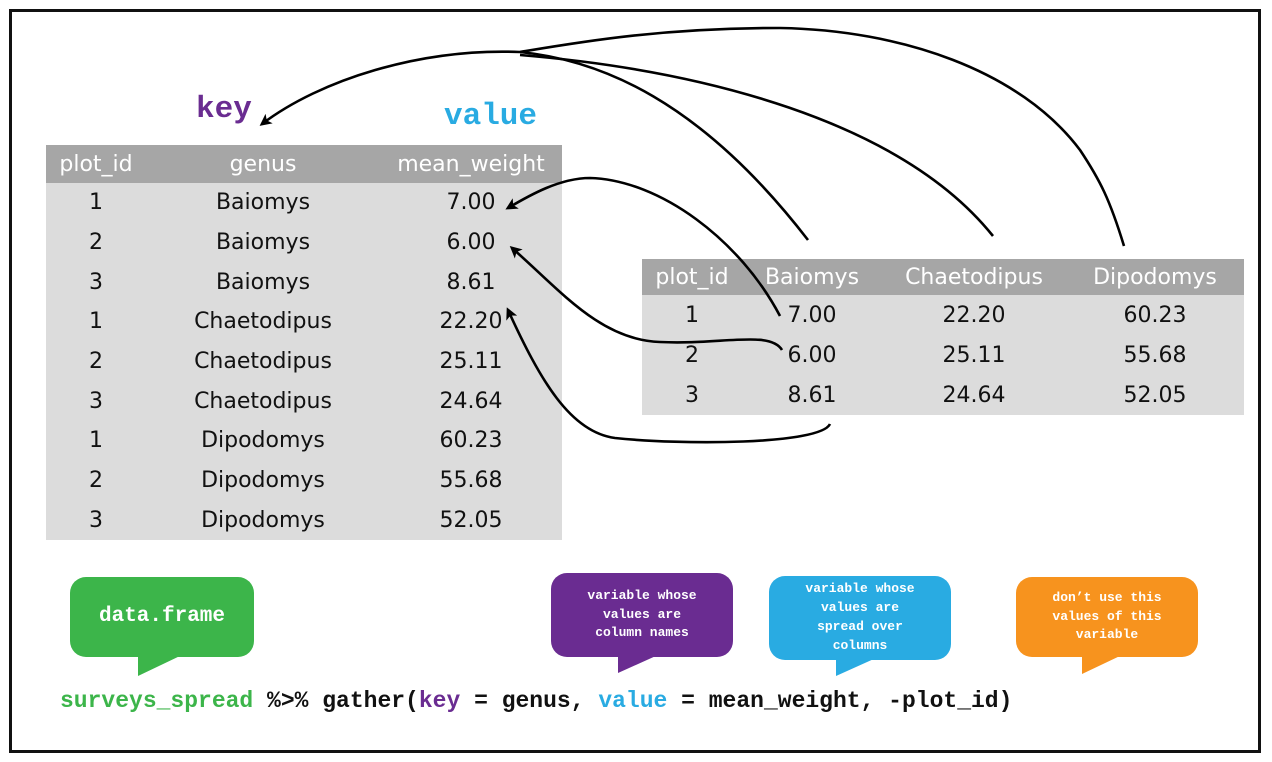 This screenshot has width=1272, height=762. What do you see at coordinates (263, 164) in the screenshot?
I see `long-header-genus: genus` at bounding box center [263, 164].